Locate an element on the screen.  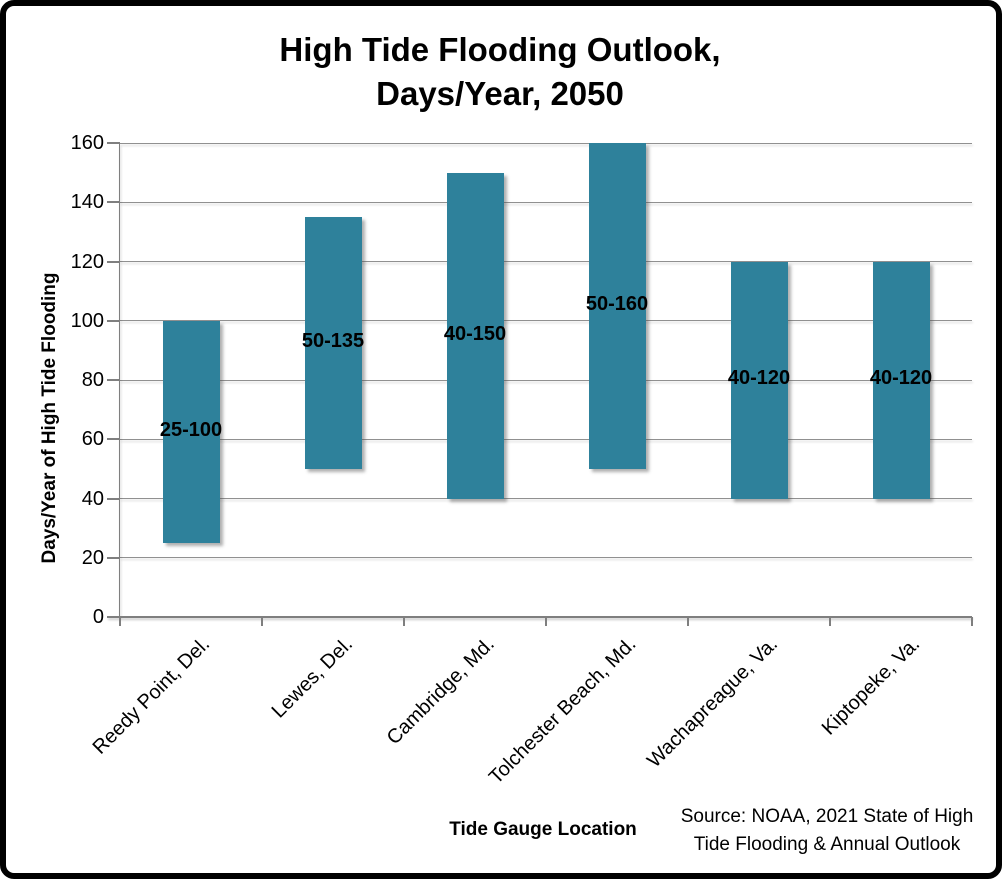
y-tick-label: 100 is located at coordinates (87, 320).